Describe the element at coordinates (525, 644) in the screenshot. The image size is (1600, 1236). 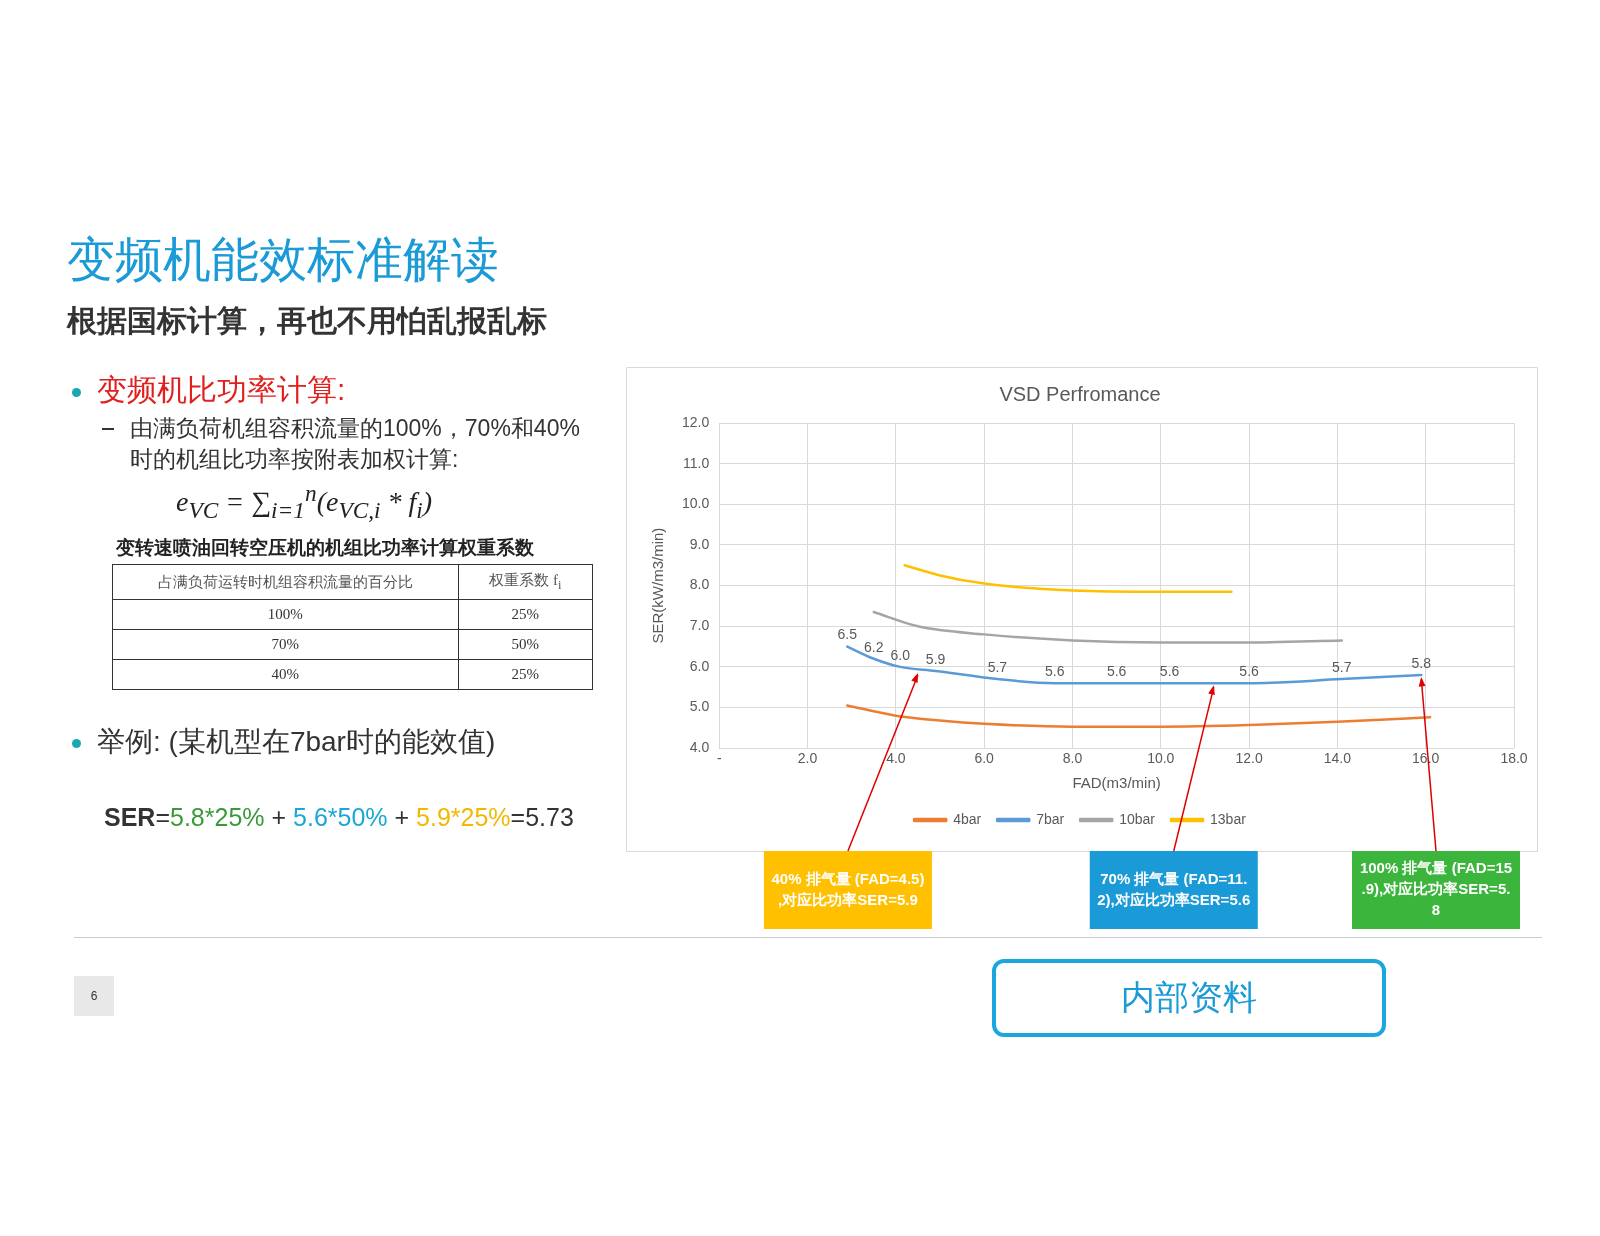
I see `text: 50%` at that location.